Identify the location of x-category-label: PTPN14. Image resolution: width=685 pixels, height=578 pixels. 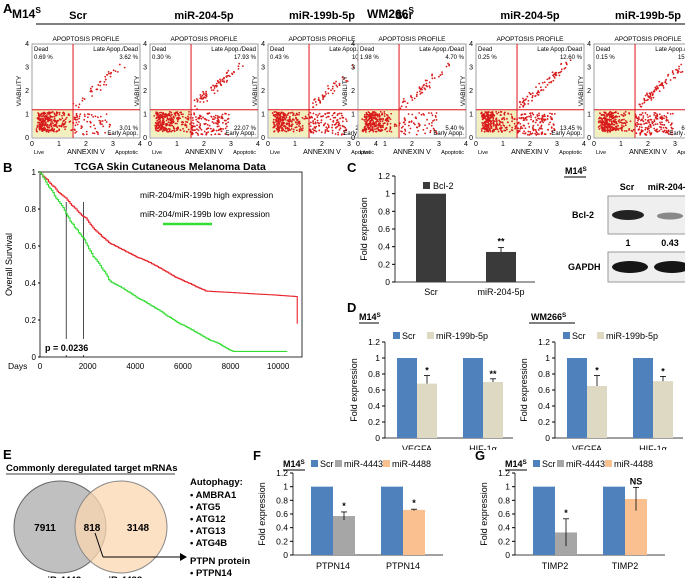
(333, 566).